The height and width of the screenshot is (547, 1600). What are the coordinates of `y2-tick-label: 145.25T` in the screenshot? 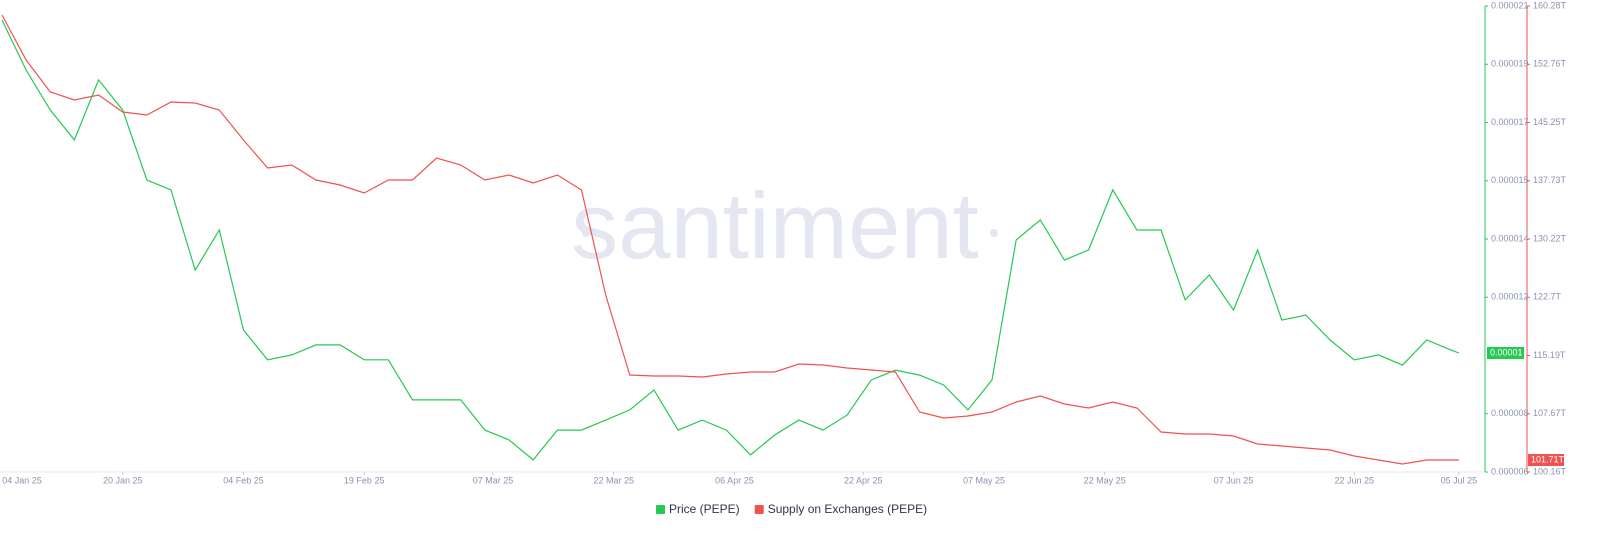 It's located at (1550, 122).